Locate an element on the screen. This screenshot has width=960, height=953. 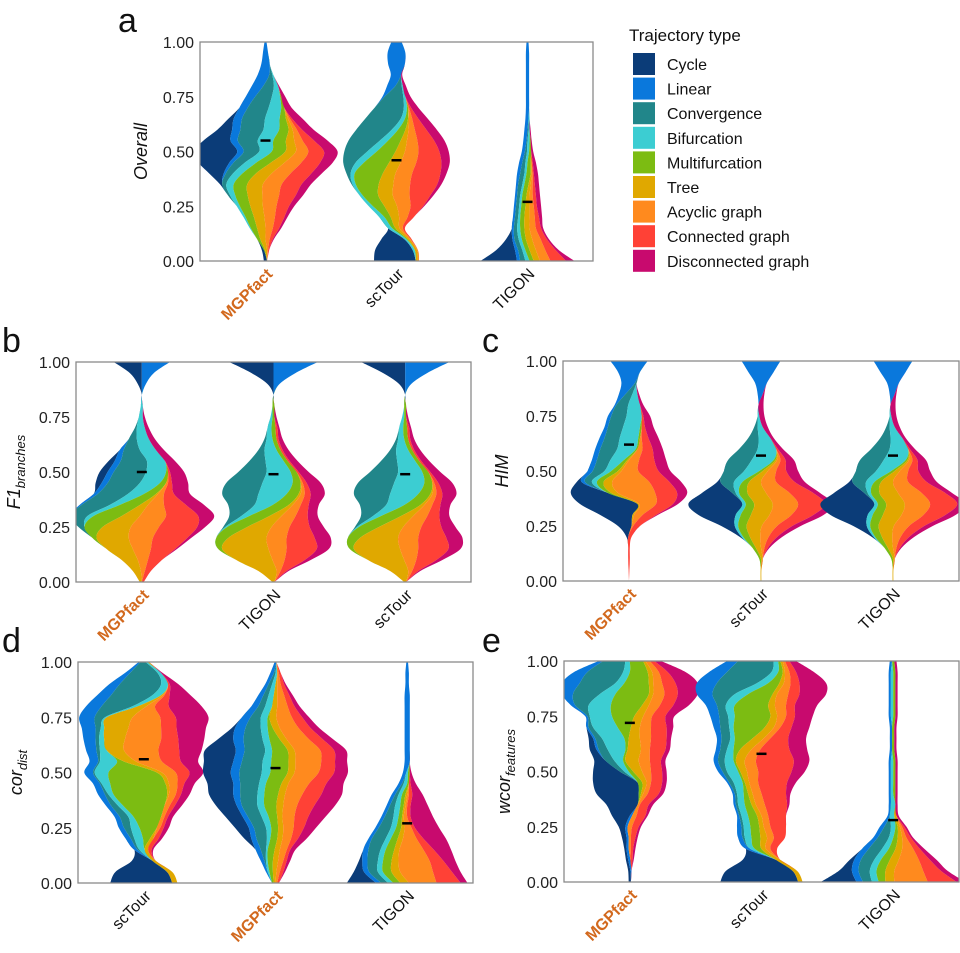
legend-swatch-tree is located at coordinates (644, 187).